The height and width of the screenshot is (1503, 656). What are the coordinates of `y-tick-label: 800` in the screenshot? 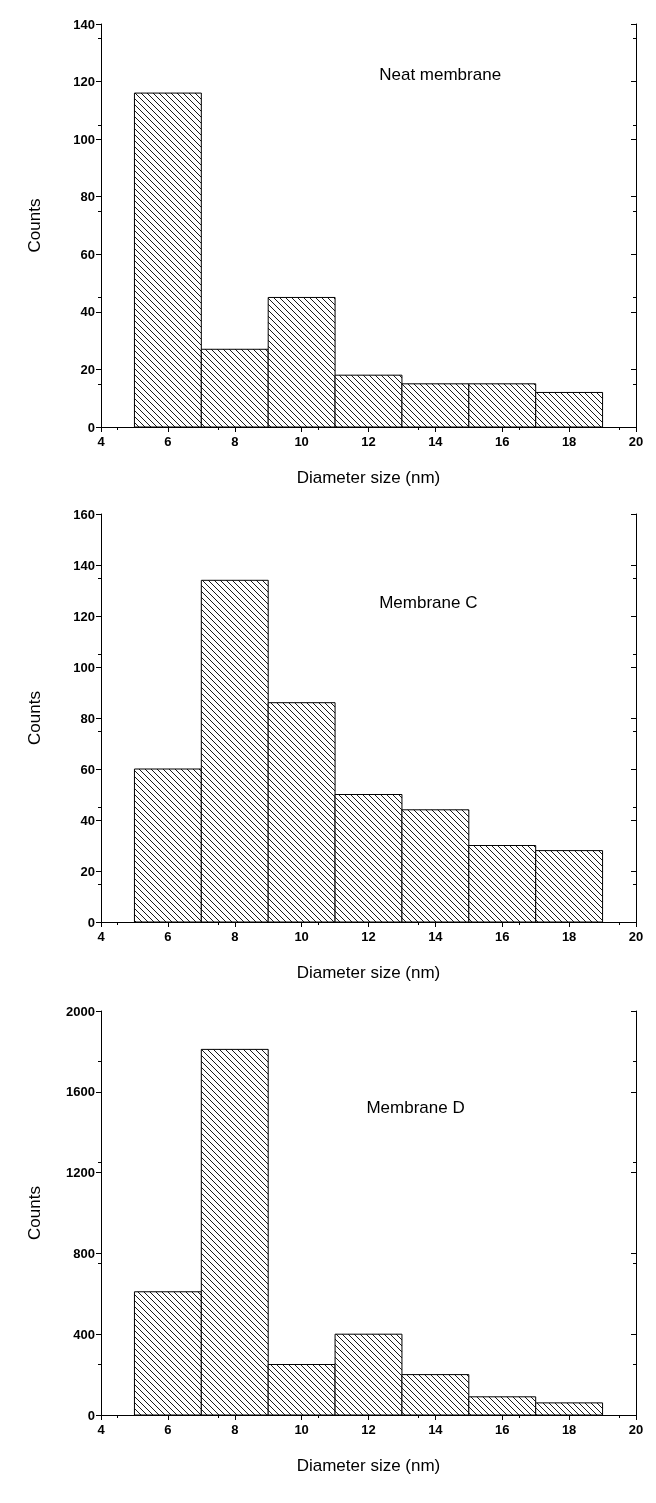 It's located at (84, 1253).